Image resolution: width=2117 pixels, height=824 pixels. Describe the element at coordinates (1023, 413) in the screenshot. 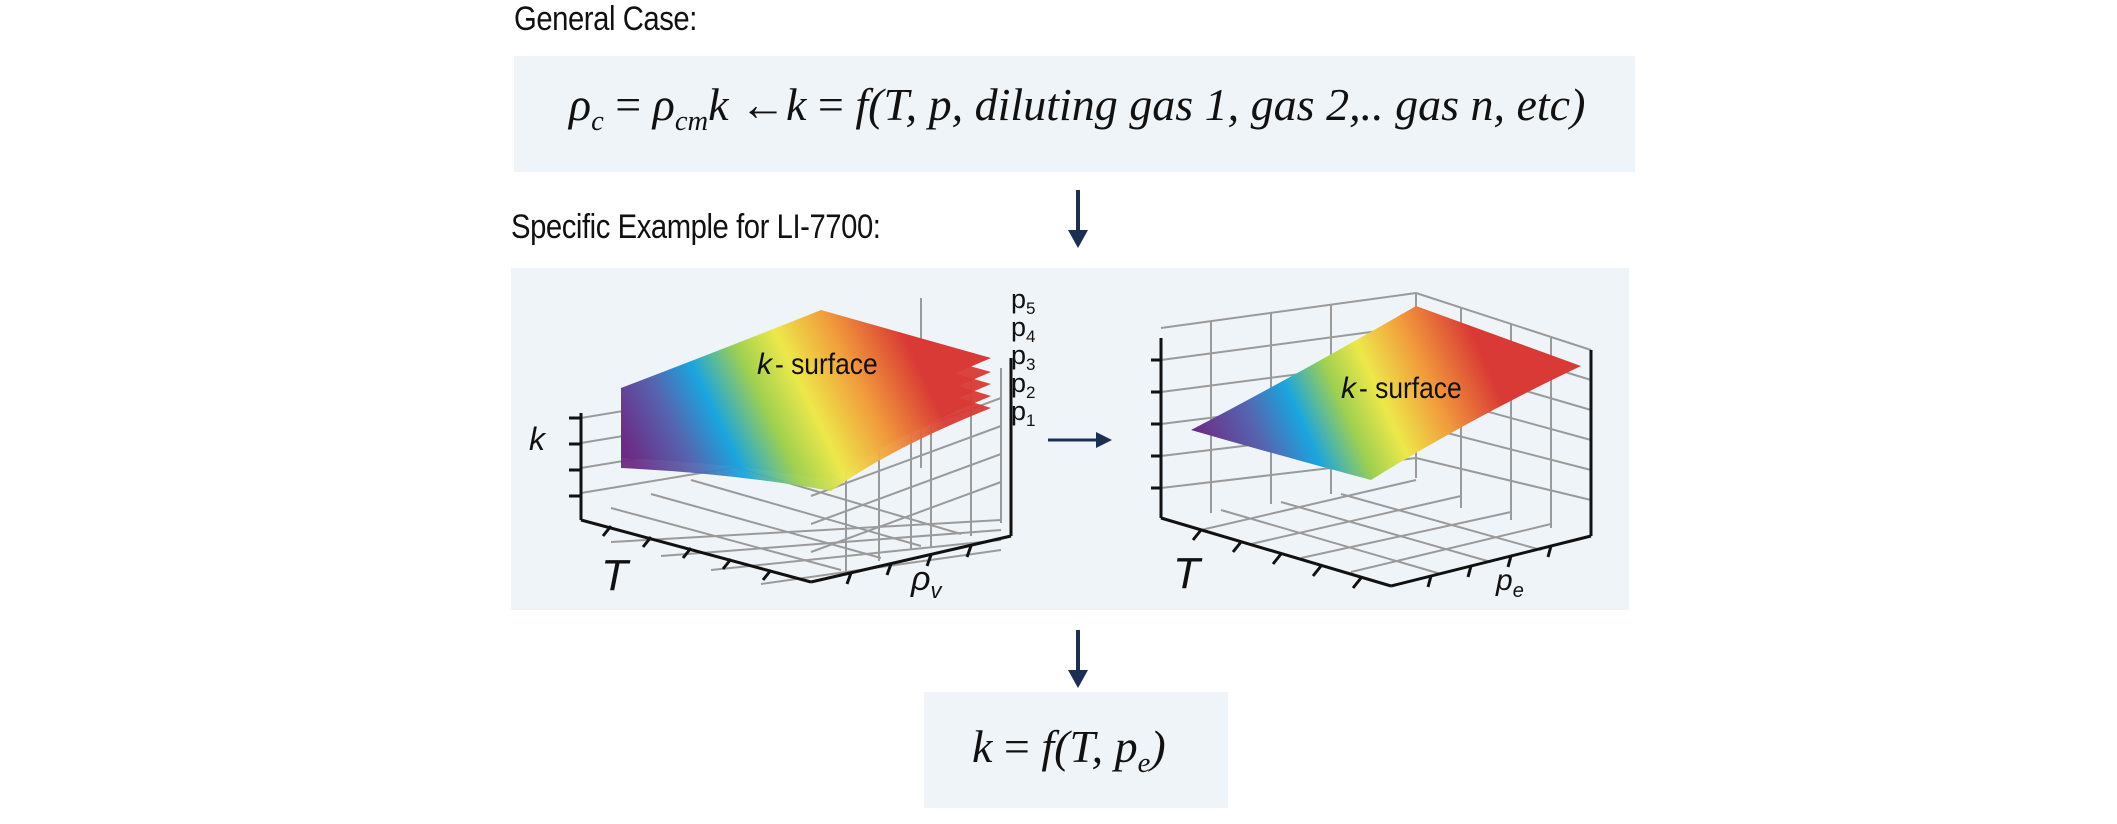

I see `layer-label-p1: p1` at that location.